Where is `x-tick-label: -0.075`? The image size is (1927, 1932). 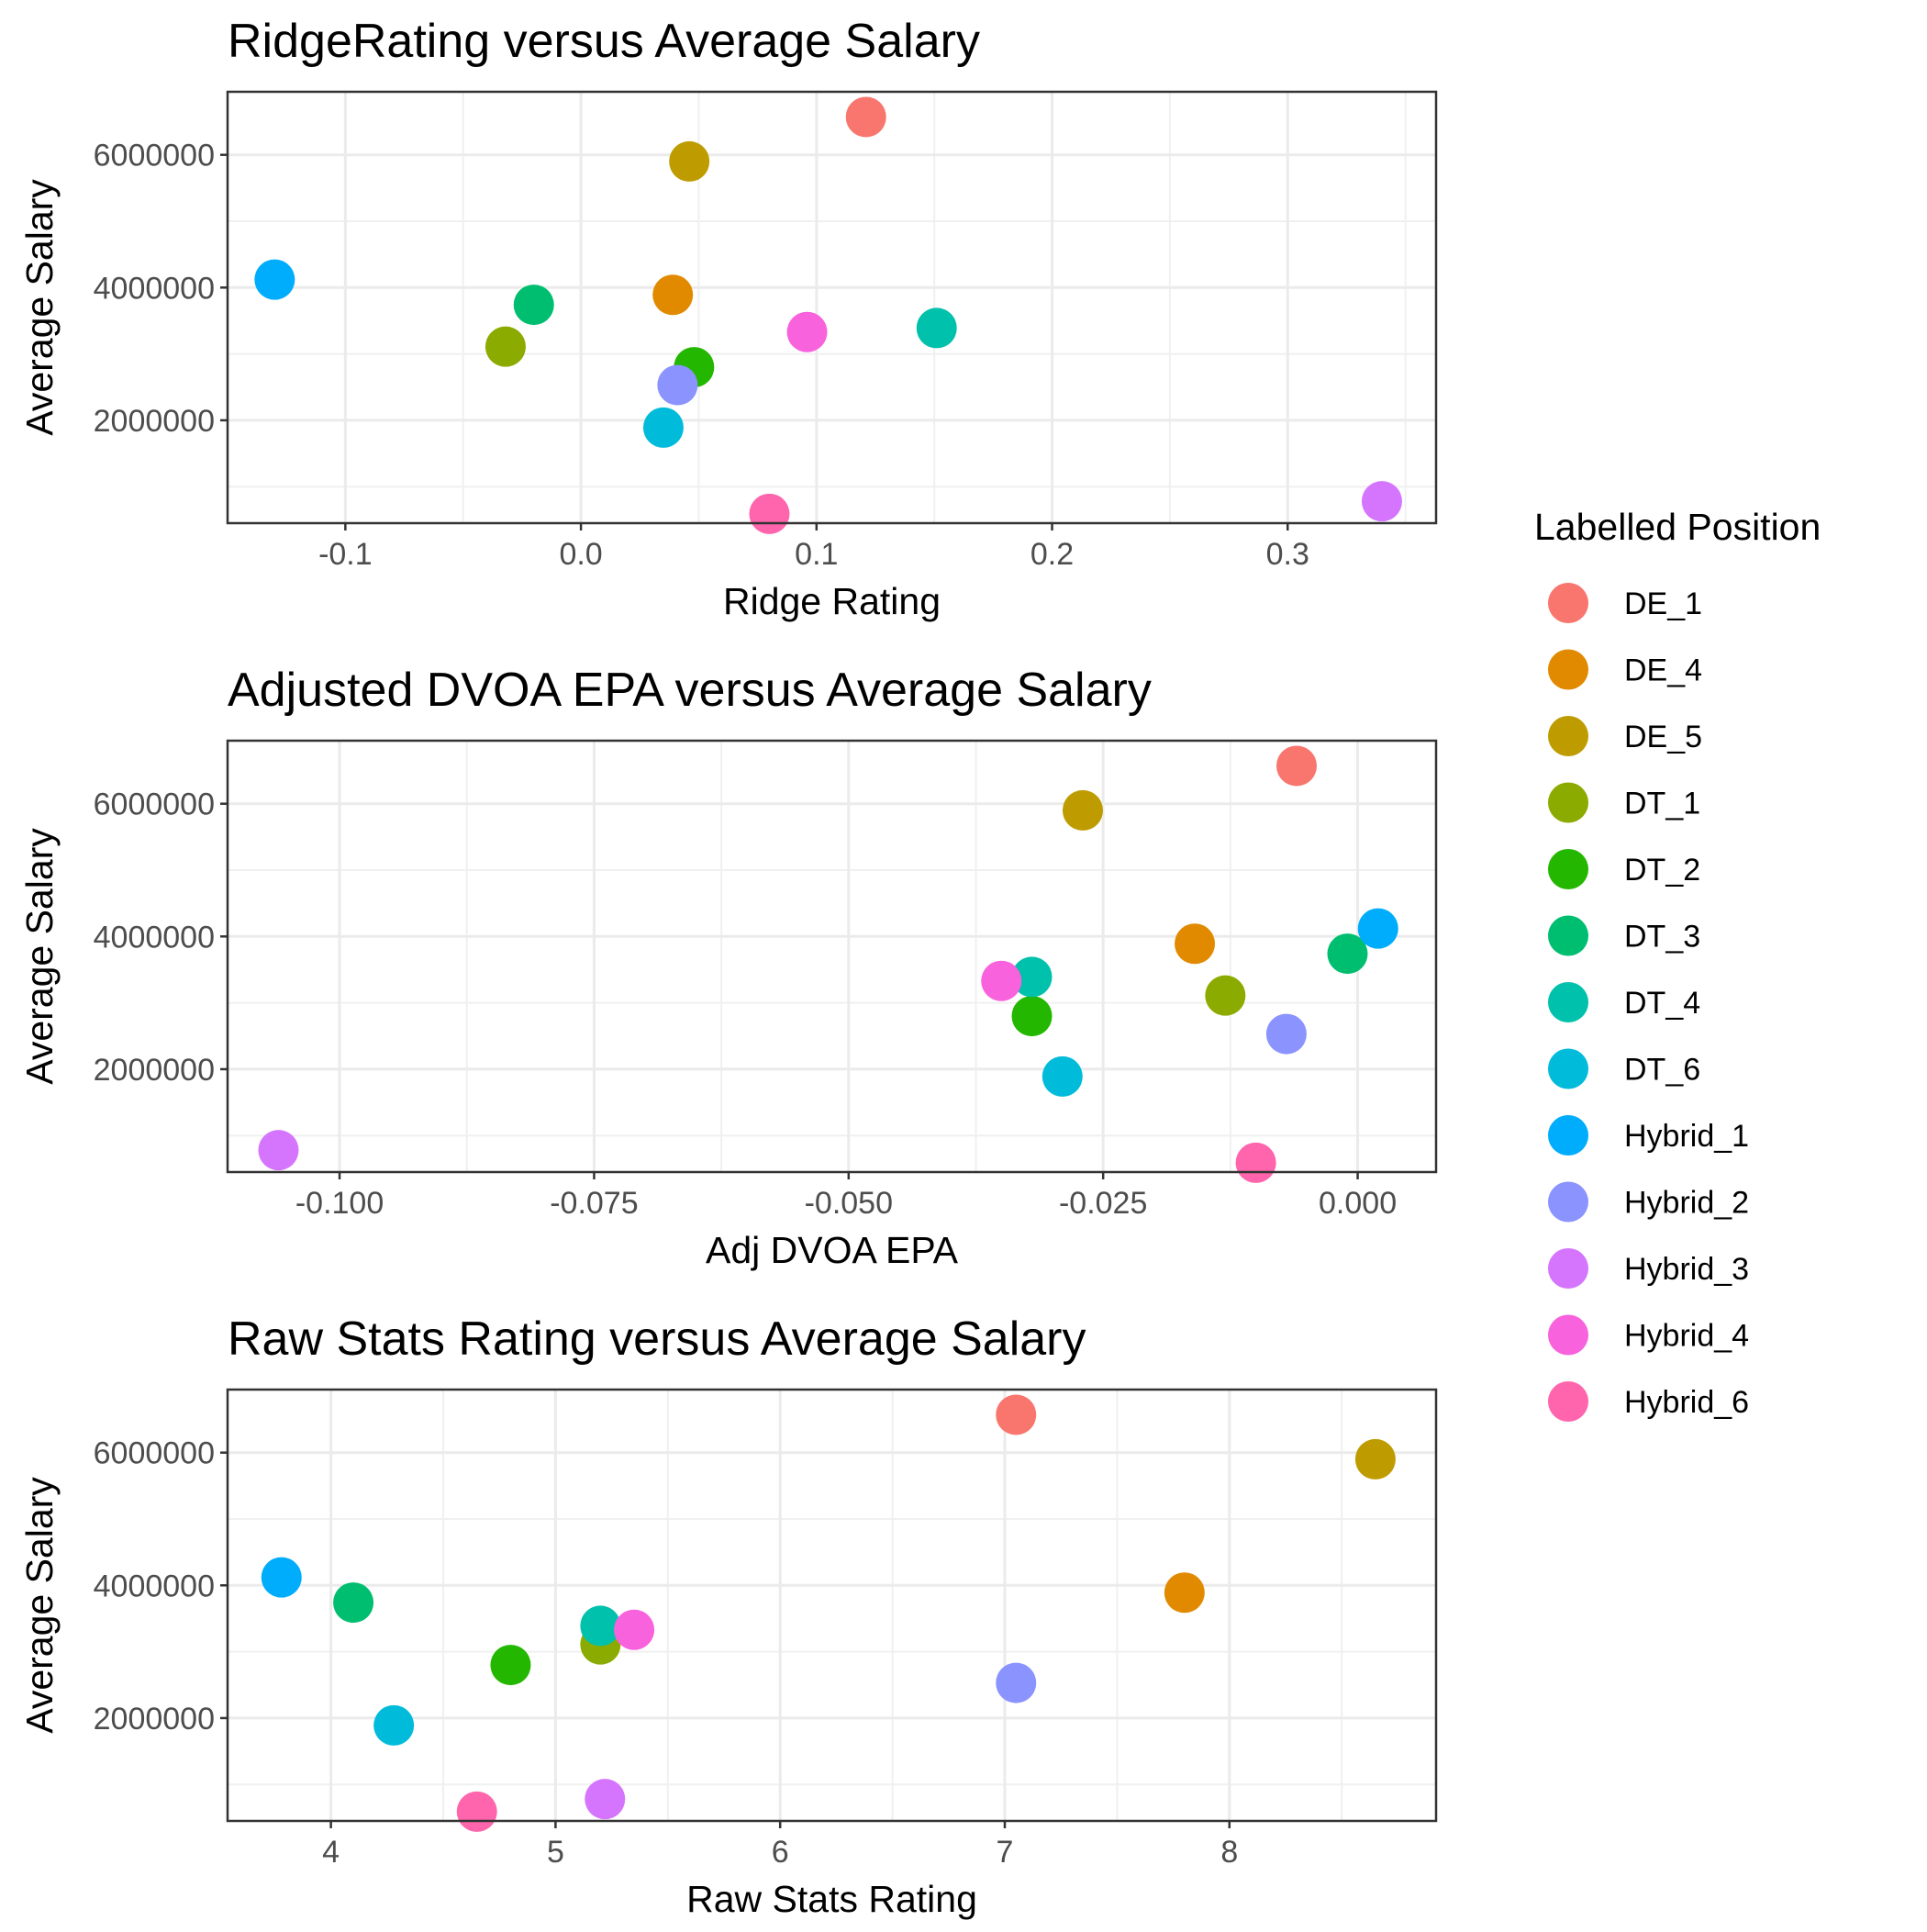 x-tick-label: -0.075 is located at coordinates (594, 1203).